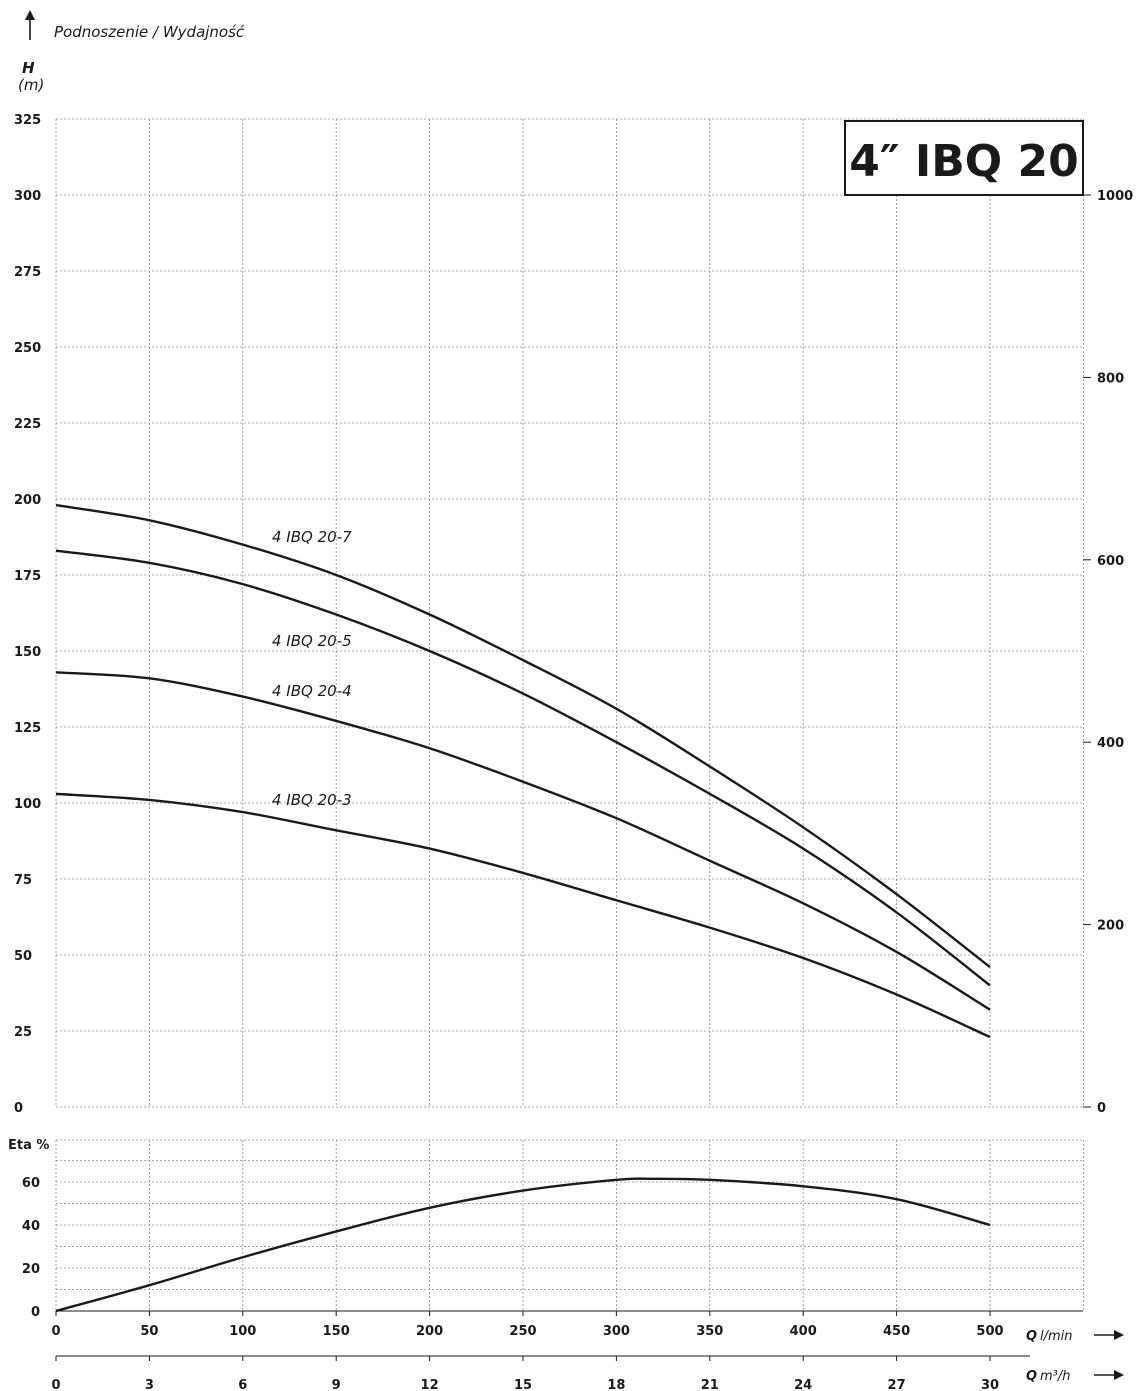 This screenshot has width=1137, height=1391. What do you see at coordinates (1110, 378) in the screenshot?
I see `right-tick-label: 800` at bounding box center [1110, 378].